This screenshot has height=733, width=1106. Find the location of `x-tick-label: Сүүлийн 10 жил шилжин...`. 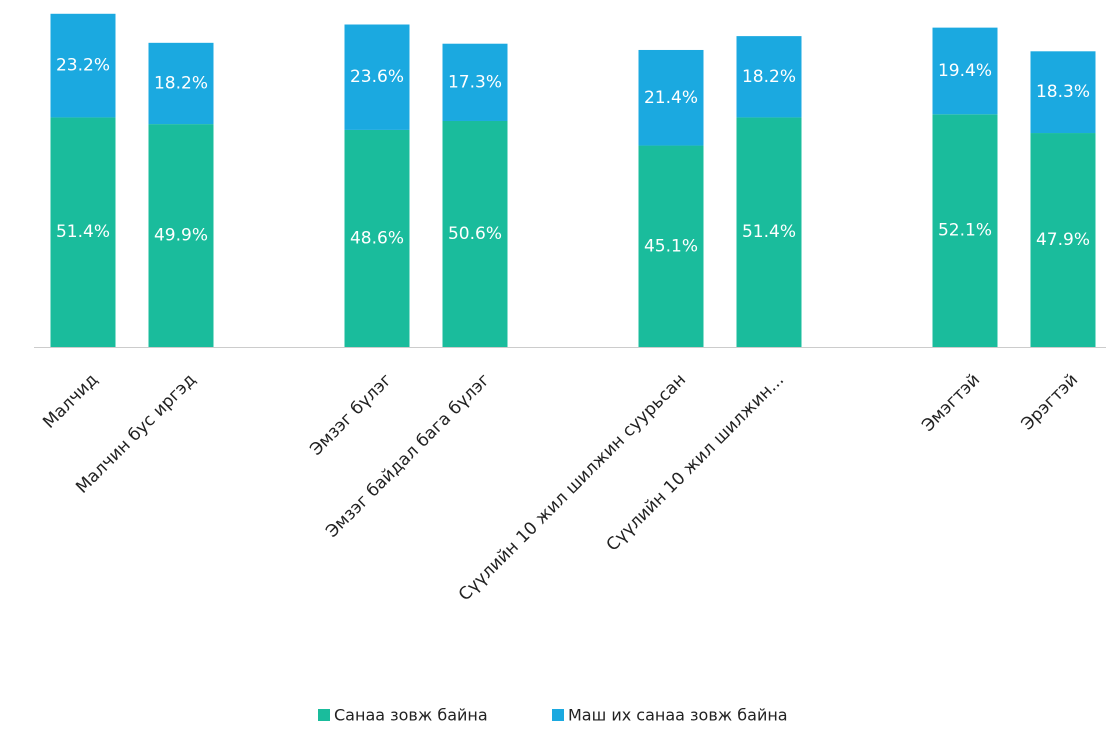

x-tick-label: Сүүлийн 10 жил шилжин... is located at coordinates (695, 462).